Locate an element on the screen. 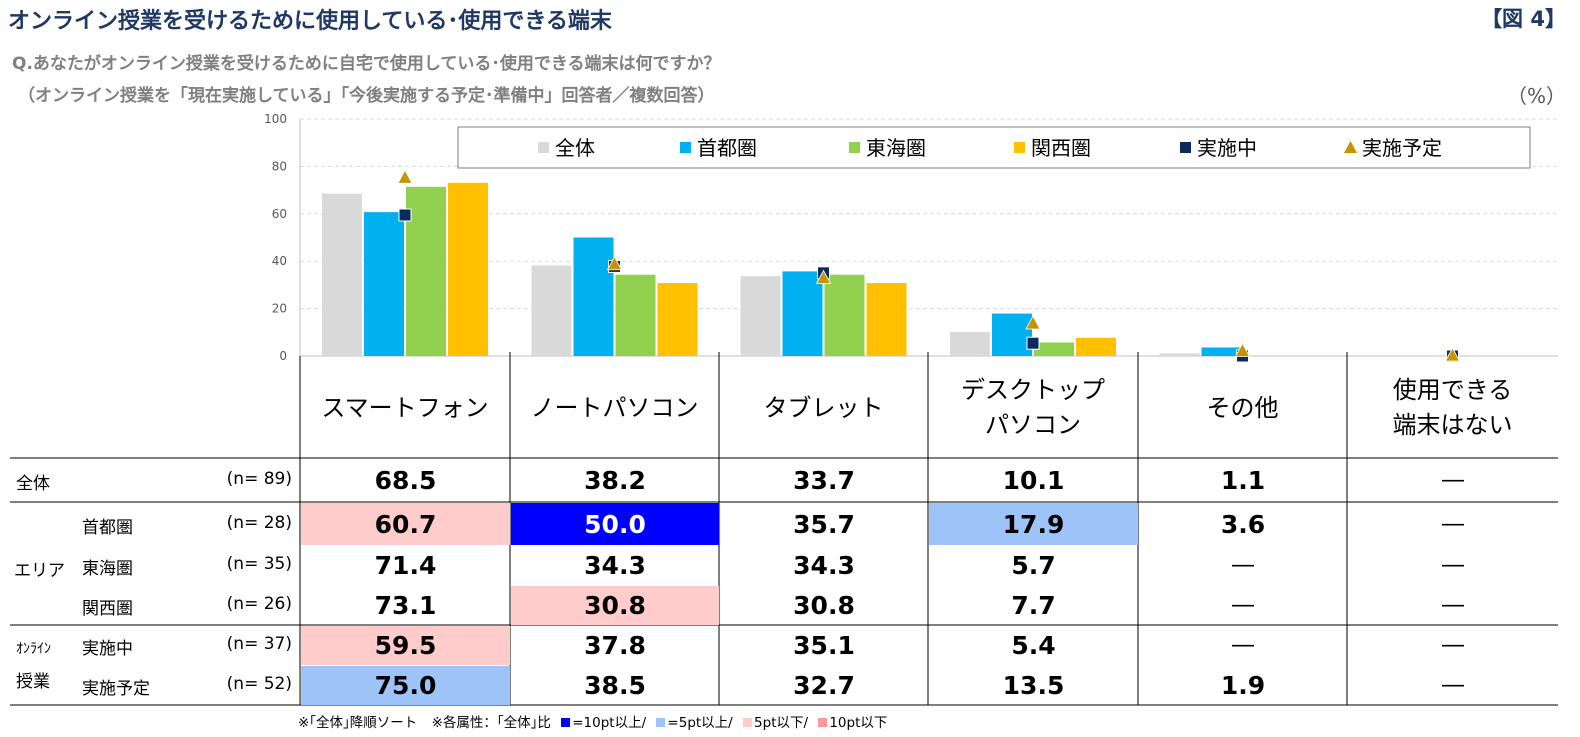  table-cell: 1.1 is located at coordinates (1243, 480).